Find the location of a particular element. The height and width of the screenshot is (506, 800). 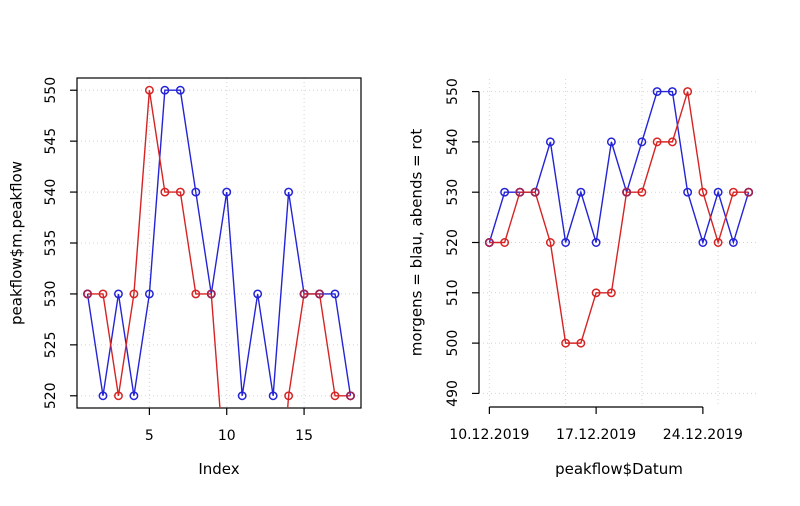

x-tick-label: 5 is located at coordinates (149, 436).